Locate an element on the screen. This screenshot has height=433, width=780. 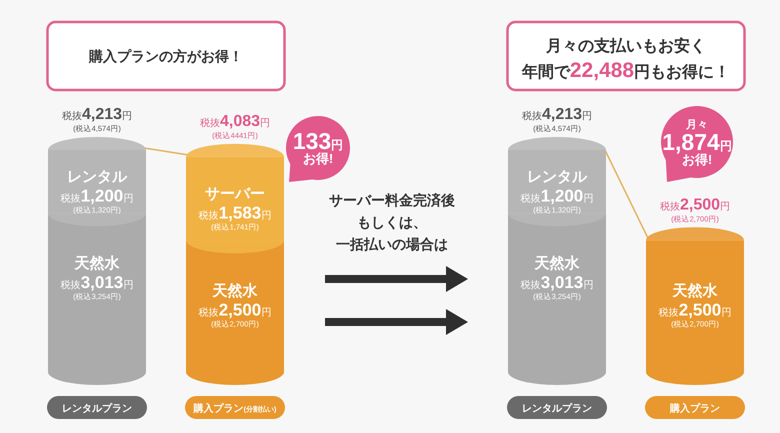
x-tick-label: 購入プラン is located at coordinates (694, 408).